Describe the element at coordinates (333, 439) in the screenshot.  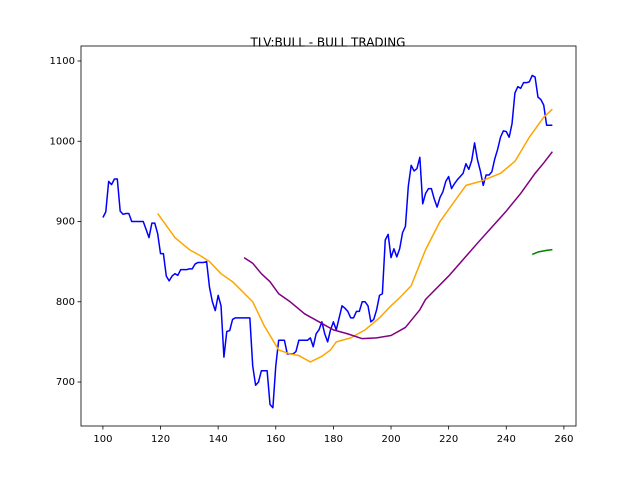
I see `x-tick-label: 180` at that location.